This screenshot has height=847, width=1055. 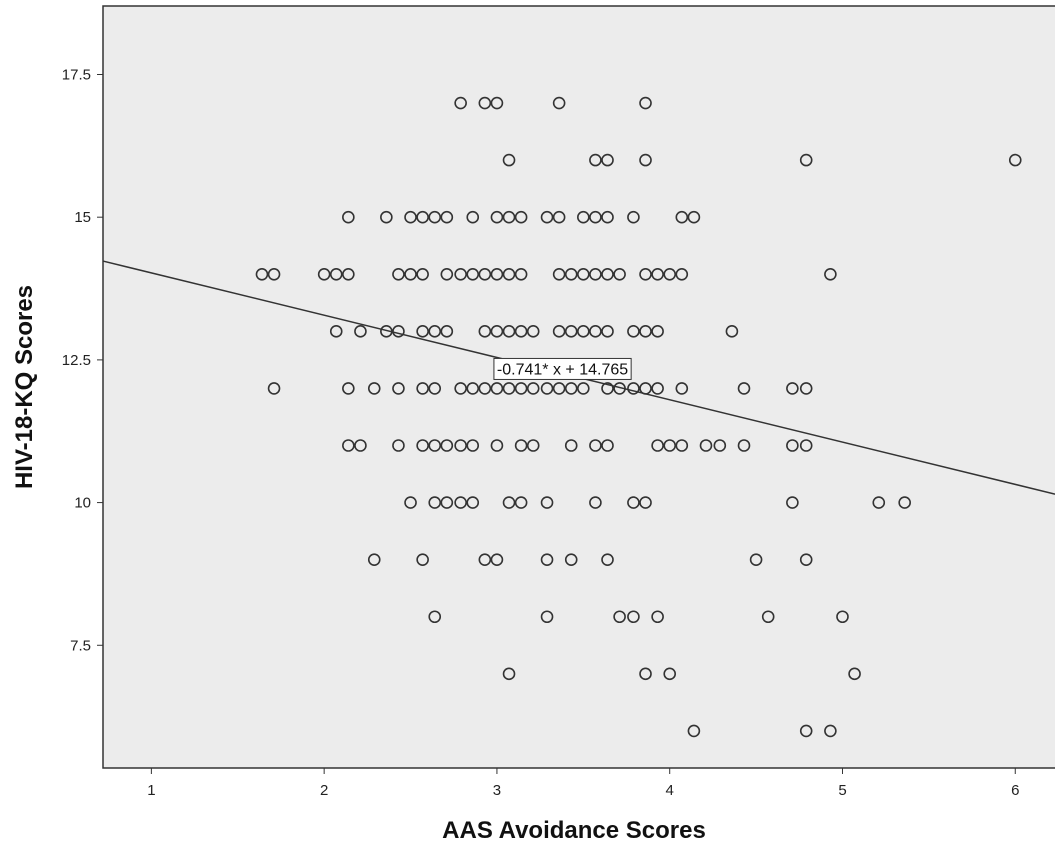 What do you see at coordinates (842, 790) in the screenshot?
I see `x-tick-label: 5` at bounding box center [842, 790].